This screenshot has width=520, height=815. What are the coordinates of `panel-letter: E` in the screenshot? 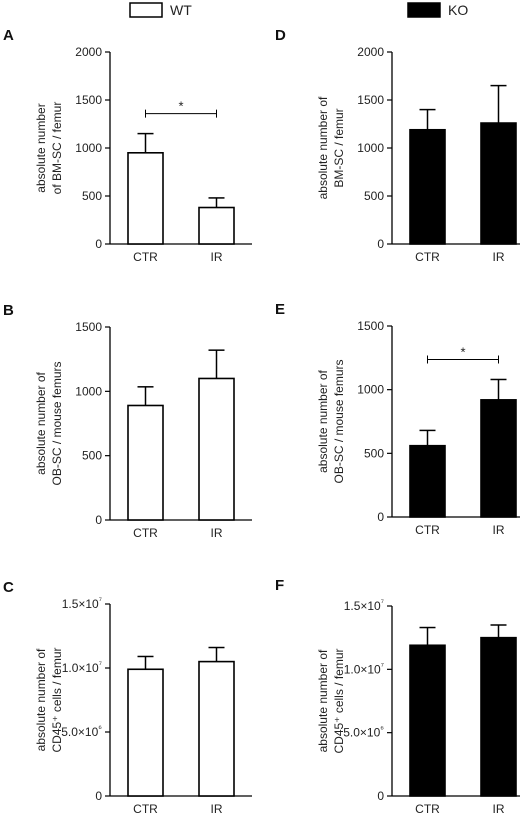 It's located at (280, 309).